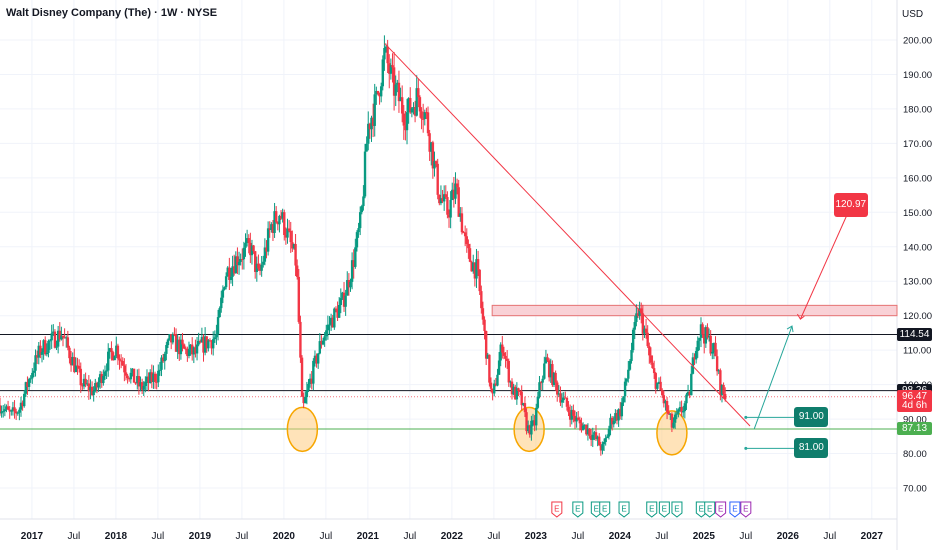  What do you see at coordinates (850, 205) in the screenshot?
I see `target-price-label: 120.97` at bounding box center [850, 205].